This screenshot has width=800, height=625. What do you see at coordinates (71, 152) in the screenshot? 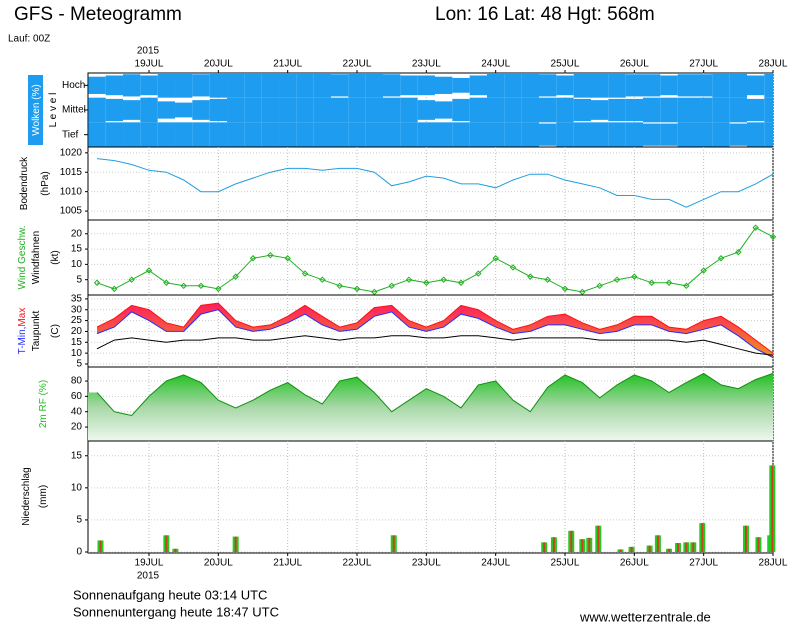
I see `y-tick-label: 1020` at bounding box center [71, 152].